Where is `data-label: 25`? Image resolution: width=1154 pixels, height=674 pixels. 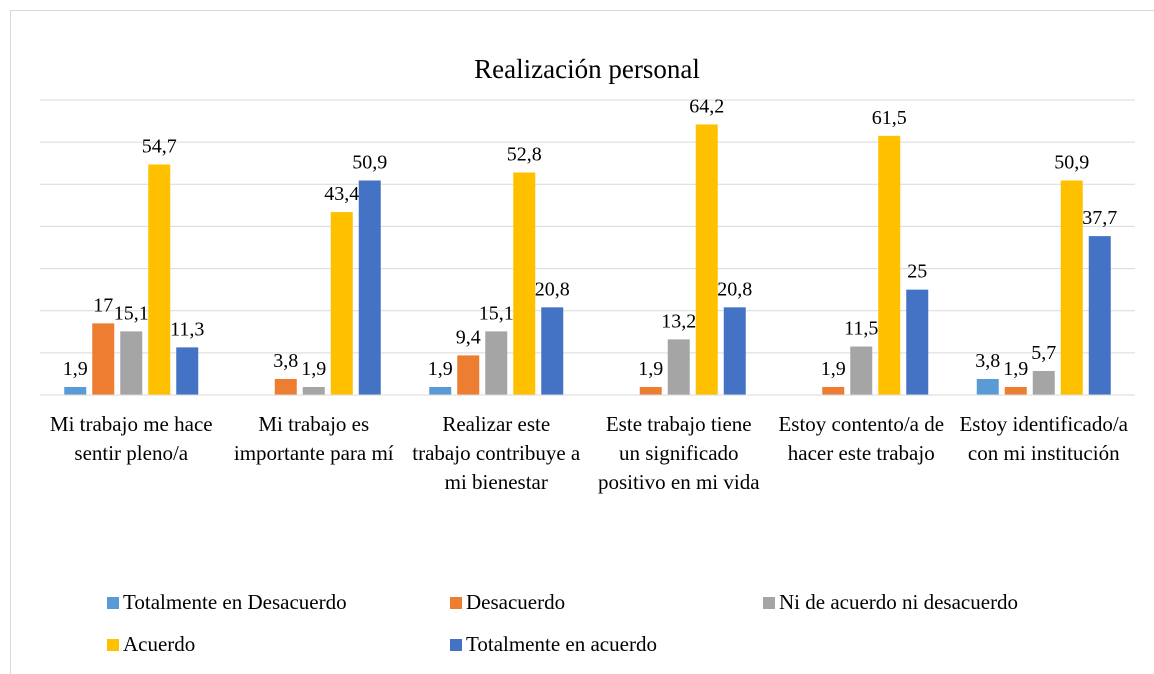
data-label: 25 is located at coordinates (917, 272).